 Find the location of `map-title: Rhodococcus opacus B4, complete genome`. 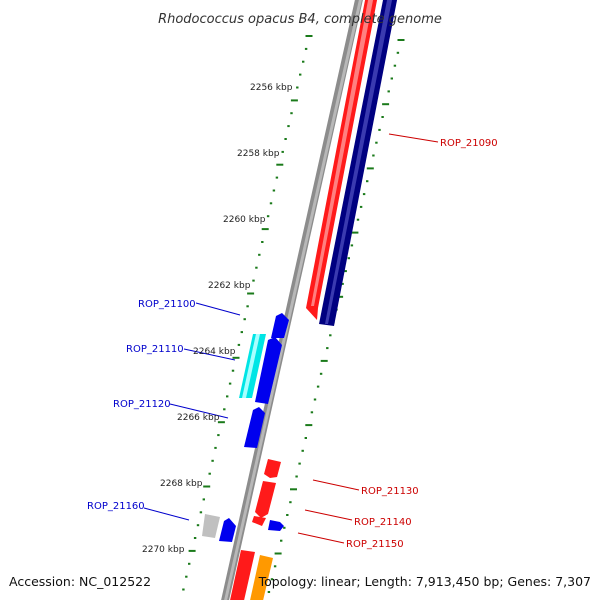

map-title: Rhodococcus opacus B4, complete genome is located at coordinates (300, 19).